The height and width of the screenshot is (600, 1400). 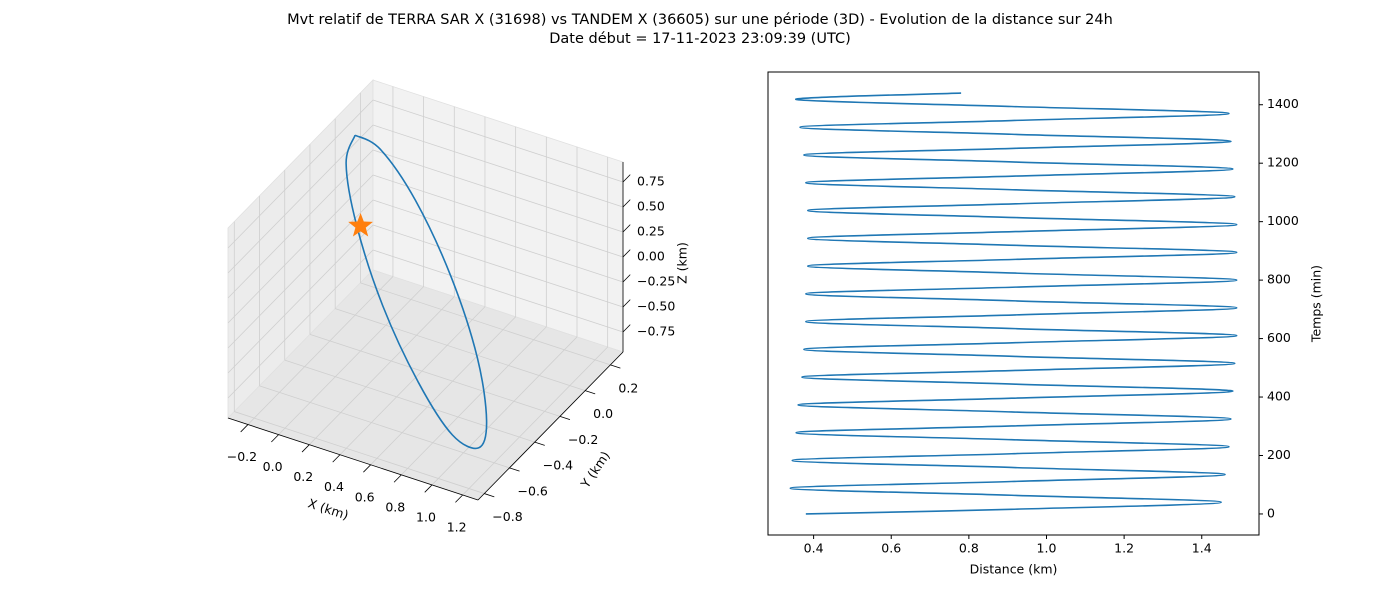 What do you see at coordinates (651, 206) in the screenshot?
I see `z-tick-label: 0.50` at bounding box center [651, 206].